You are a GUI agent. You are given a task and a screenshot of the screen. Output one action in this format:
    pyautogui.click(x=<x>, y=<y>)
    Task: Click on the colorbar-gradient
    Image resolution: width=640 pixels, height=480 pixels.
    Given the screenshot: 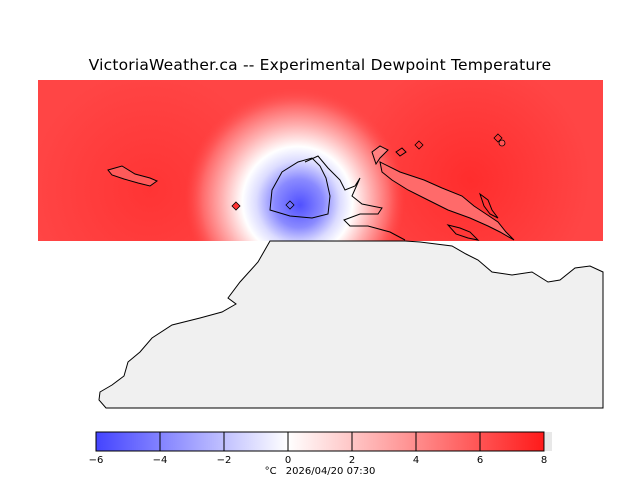 What is the action you would take?
    pyautogui.click(x=320, y=441)
    